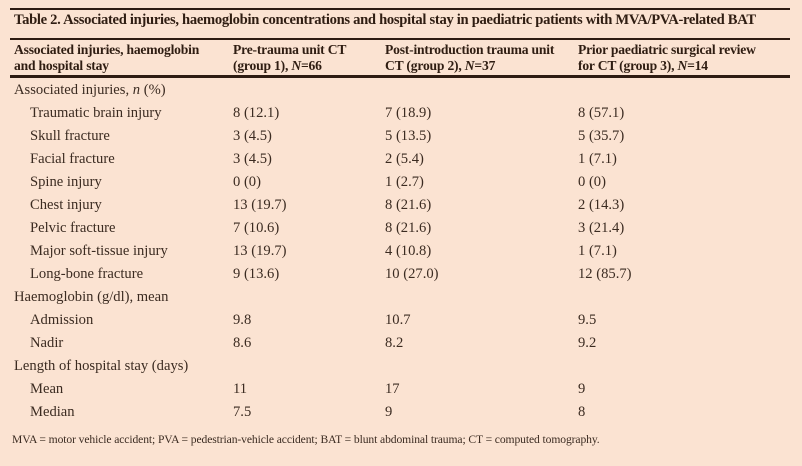  What do you see at coordinates (277, 65) in the screenshot?
I see `header-line: (group 1), N=66` at bounding box center [277, 65].